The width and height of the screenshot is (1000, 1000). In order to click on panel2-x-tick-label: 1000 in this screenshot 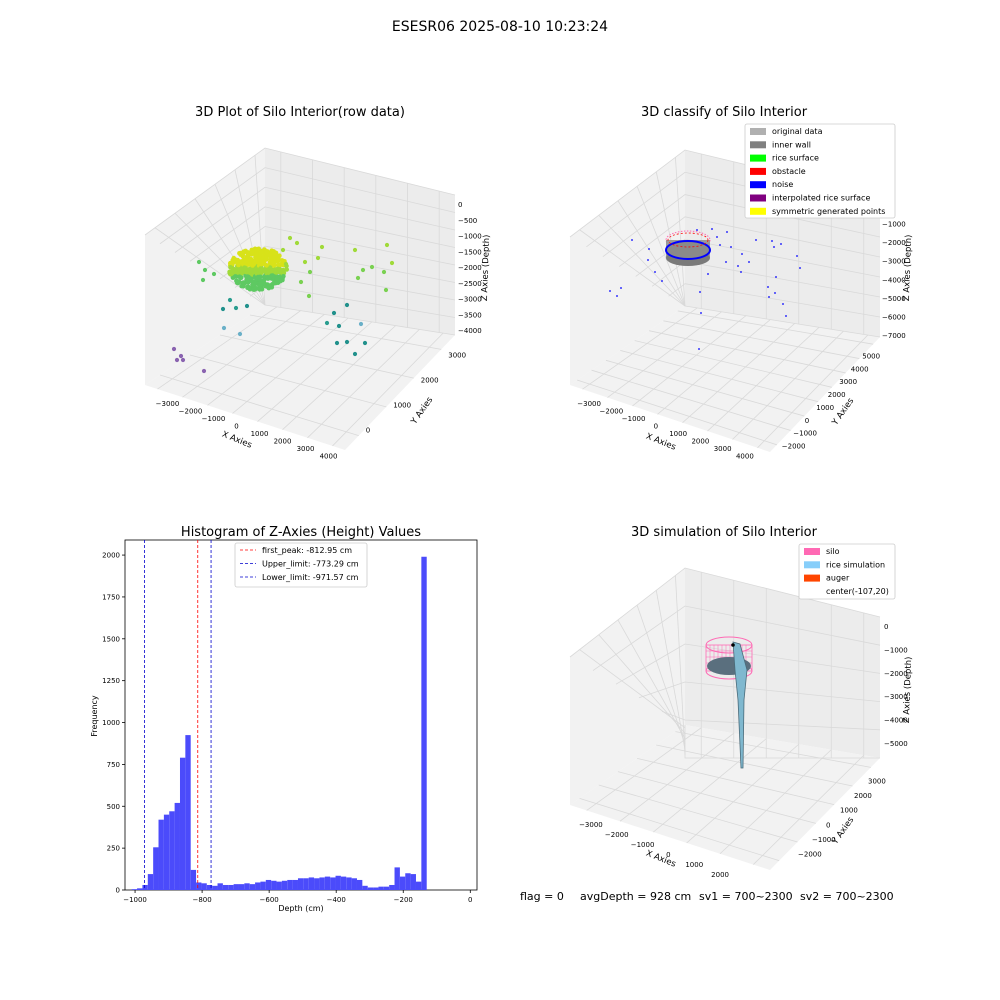, I will do `click(678, 434)`.